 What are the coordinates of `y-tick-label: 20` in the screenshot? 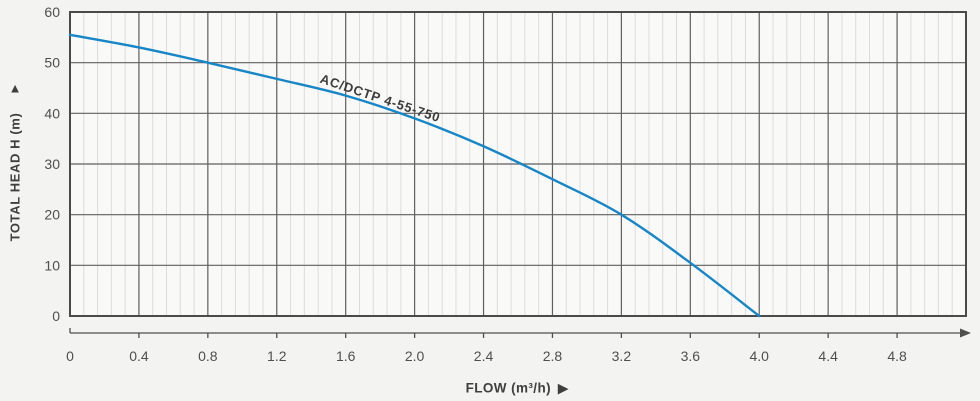 It's located at (52, 215).